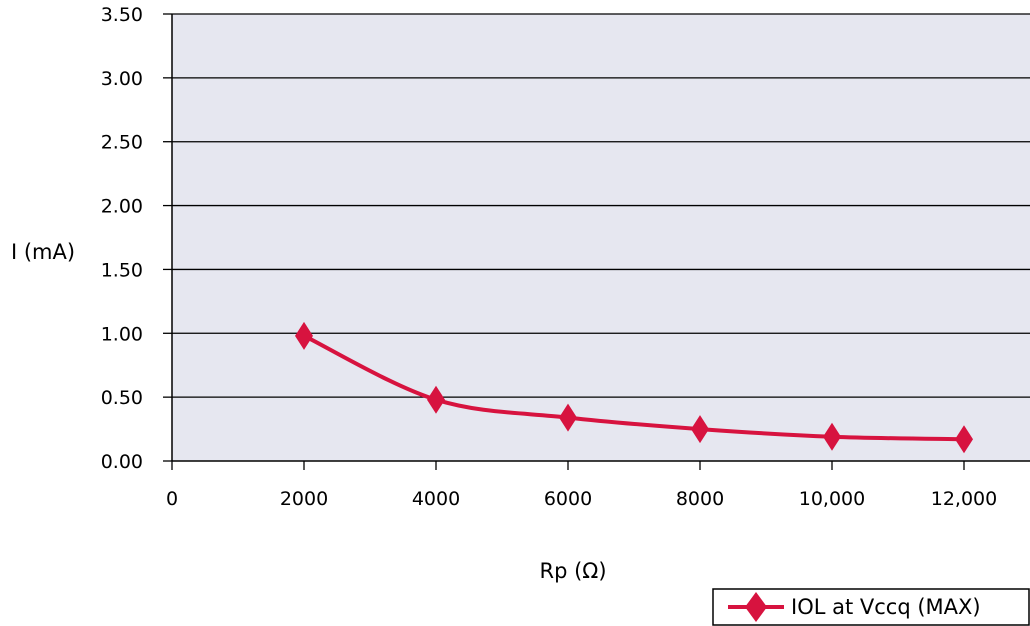 The image size is (1030, 626). I want to click on legend: IOL at Vccq (MAX), so click(871, 607).